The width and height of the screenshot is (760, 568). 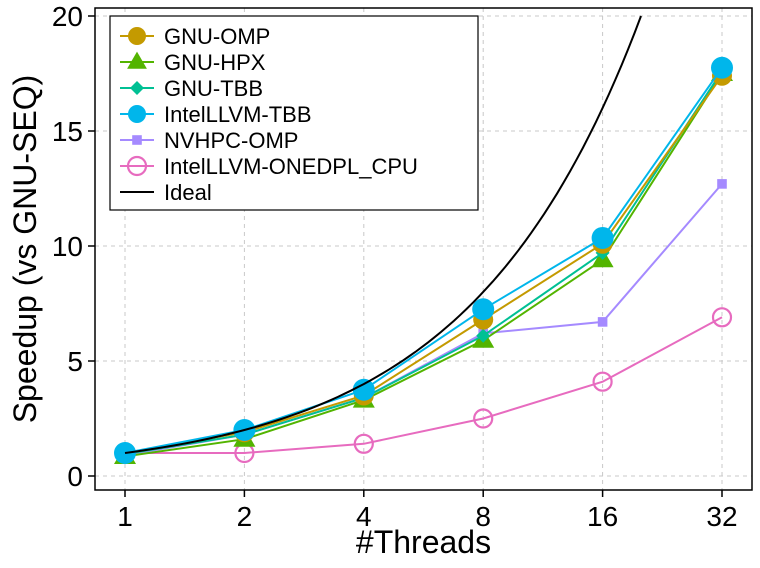 I want to click on legend-item: IntelLLVM-TBB, so click(x=216, y=114).